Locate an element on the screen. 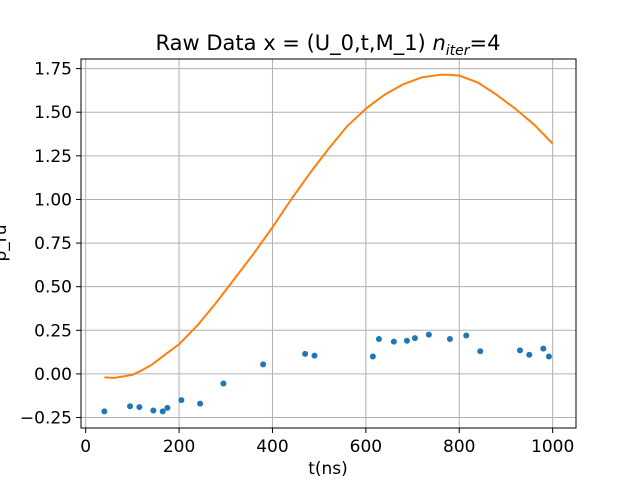 This screenshot has height=480, width=640. y-tick-label: −0.25 is located at coordinates (46, 419).